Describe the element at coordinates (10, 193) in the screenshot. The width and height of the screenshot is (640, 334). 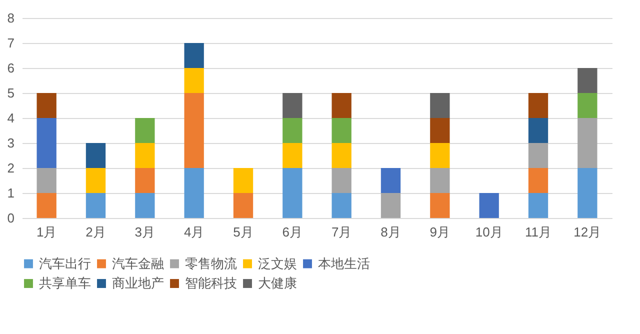
I see `y-tick-label: 1` at that location.